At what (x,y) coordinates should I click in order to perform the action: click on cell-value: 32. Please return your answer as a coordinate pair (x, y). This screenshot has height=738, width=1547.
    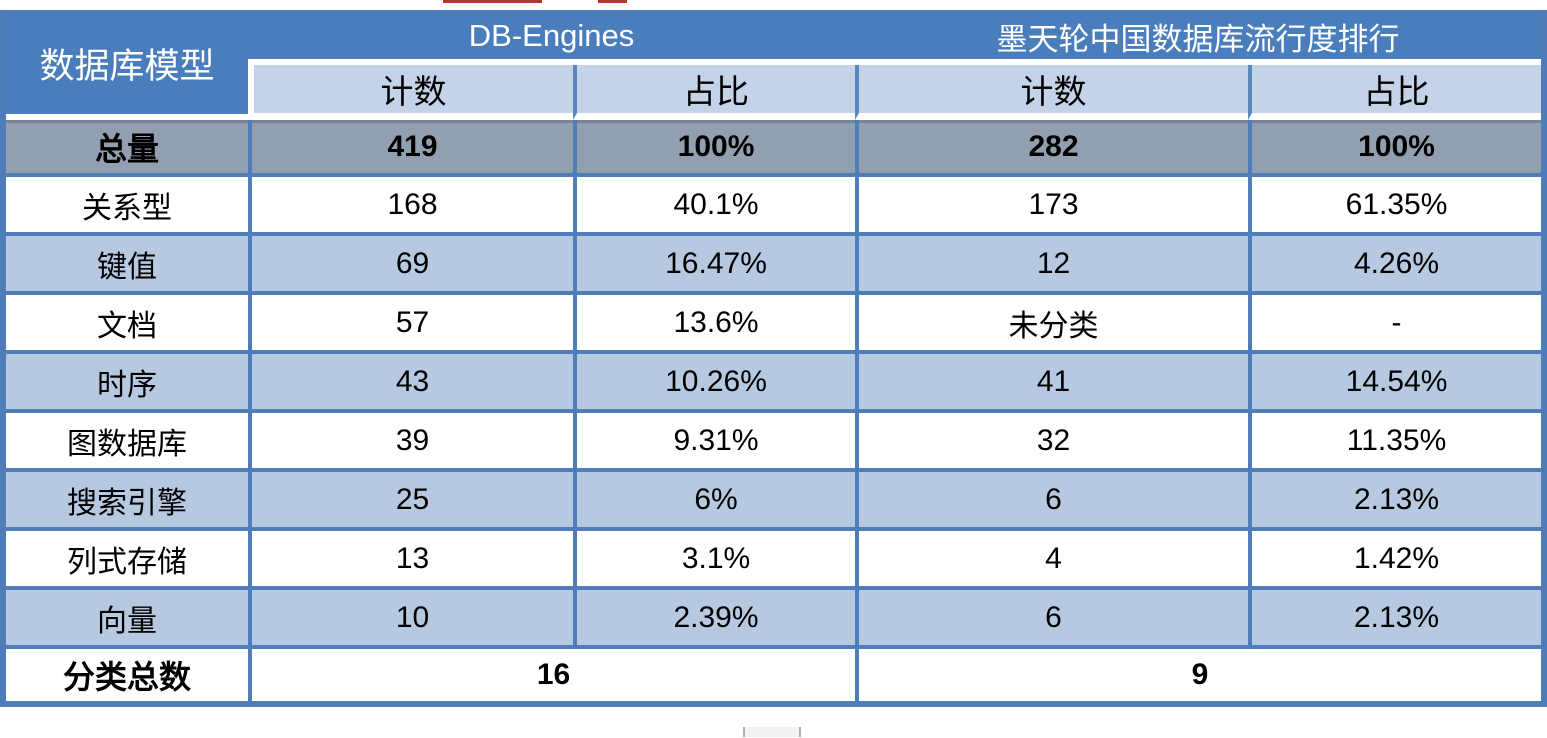
    Looking at the image, I should click on (1052, 442).